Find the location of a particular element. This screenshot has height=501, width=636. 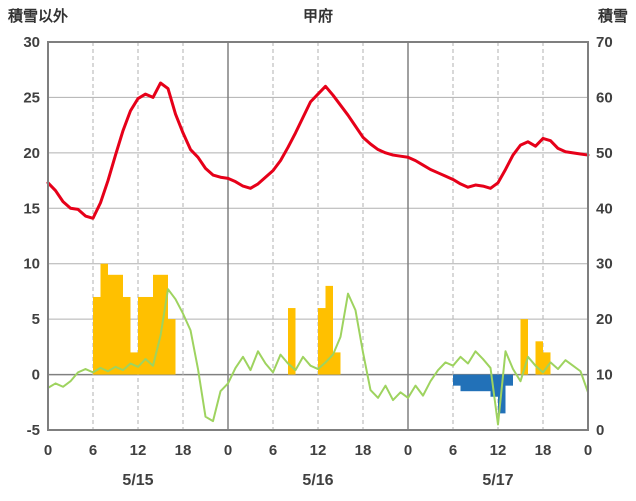

y-tick-label-right: 40 is located at coordinates (604, 208).